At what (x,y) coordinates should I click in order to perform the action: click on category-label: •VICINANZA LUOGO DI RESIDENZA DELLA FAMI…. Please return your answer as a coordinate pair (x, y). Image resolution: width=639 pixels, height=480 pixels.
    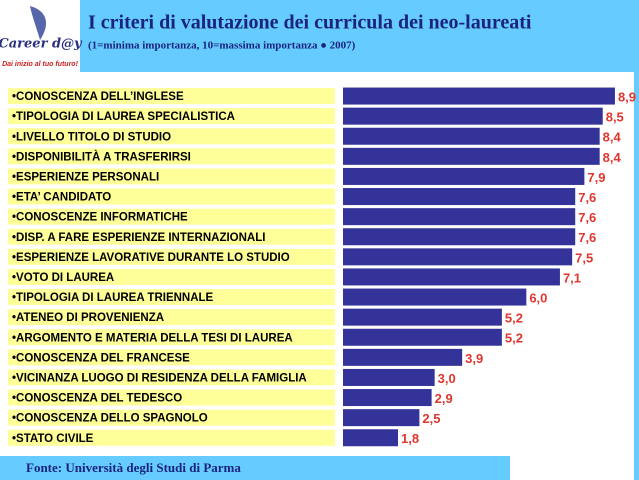
    Looking at the image, I should click on (159, 378).